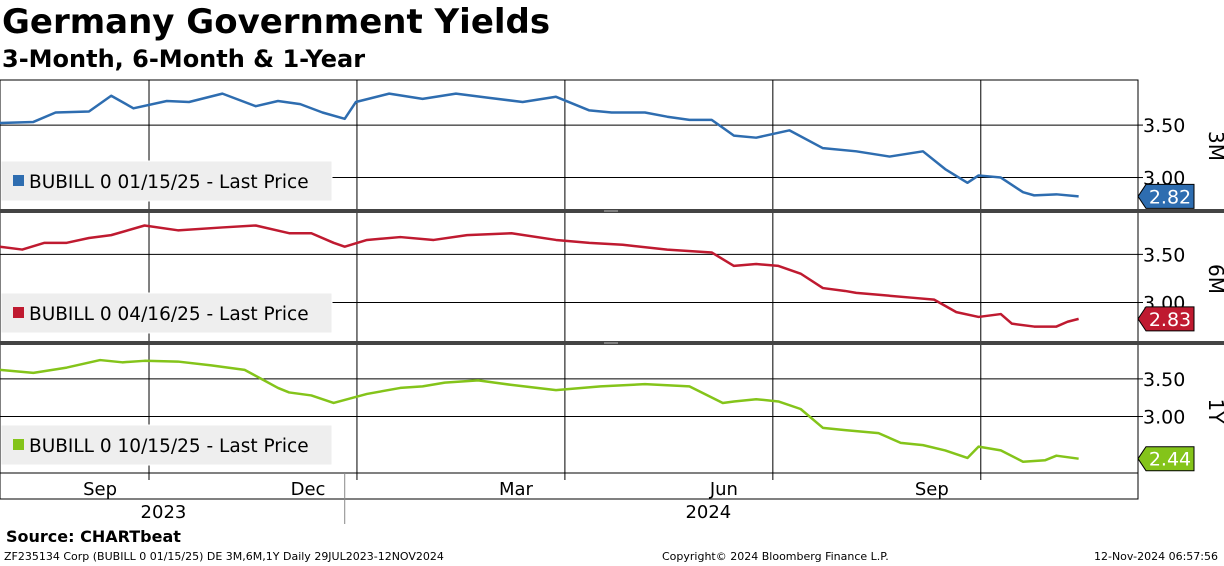 This screenshot has width=1224, height=566. I want to click on panel-tag-6M: 6M, so click(1214, 279).